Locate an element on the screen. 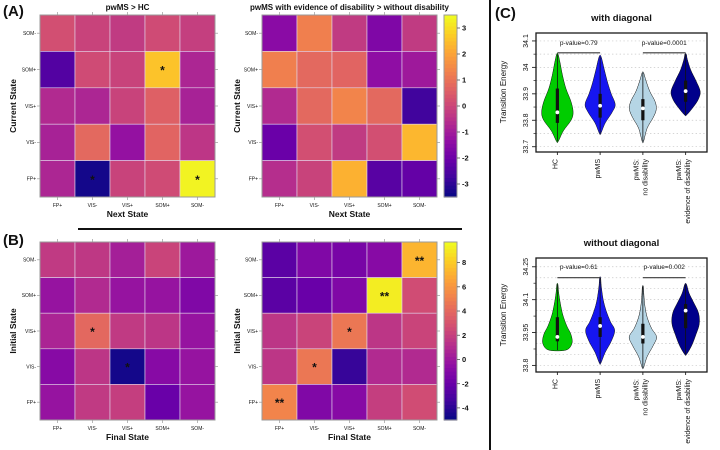 The image size is (720, 450). heatmap-a2-ylabel: Current State is located at coordinates (237, 106).